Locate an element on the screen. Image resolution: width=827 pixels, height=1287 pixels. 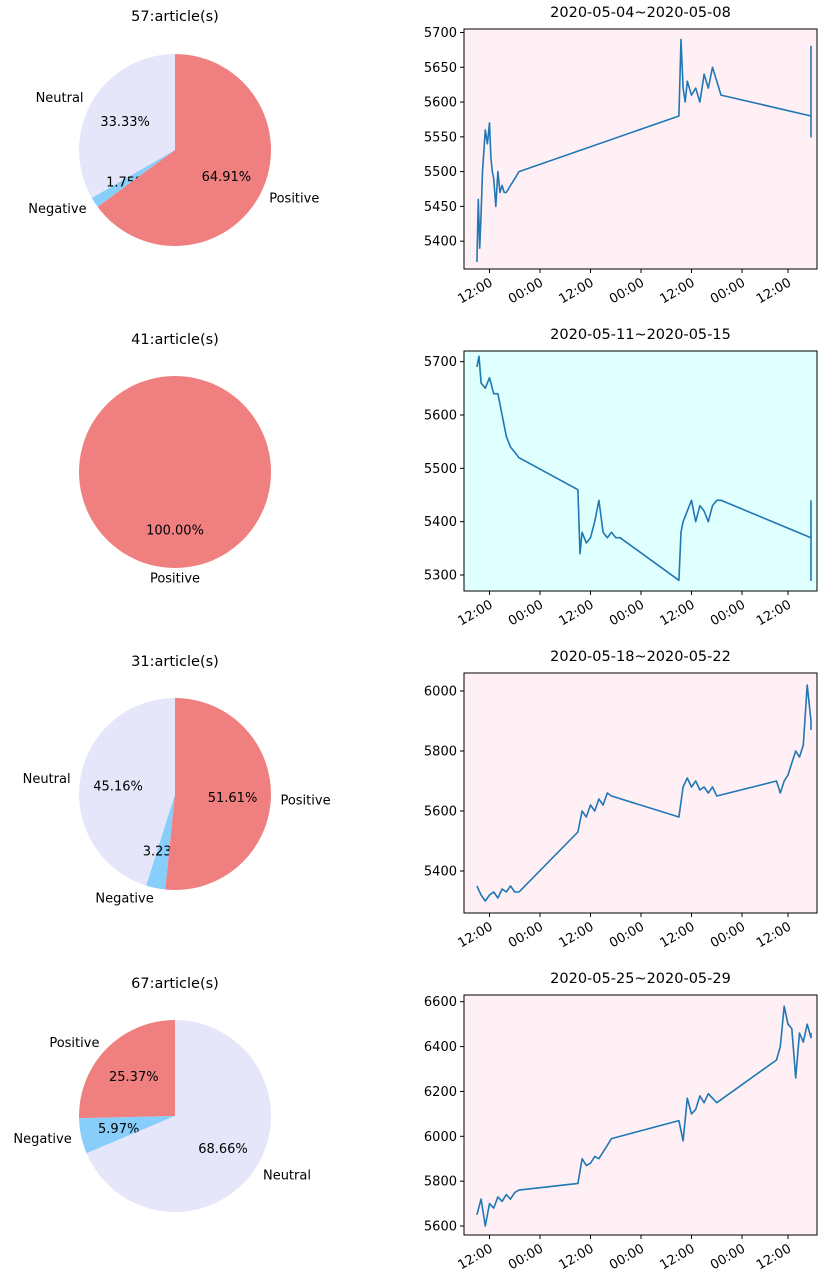
pie-pct-label: 51.61% is located at coordinates (233, 798).